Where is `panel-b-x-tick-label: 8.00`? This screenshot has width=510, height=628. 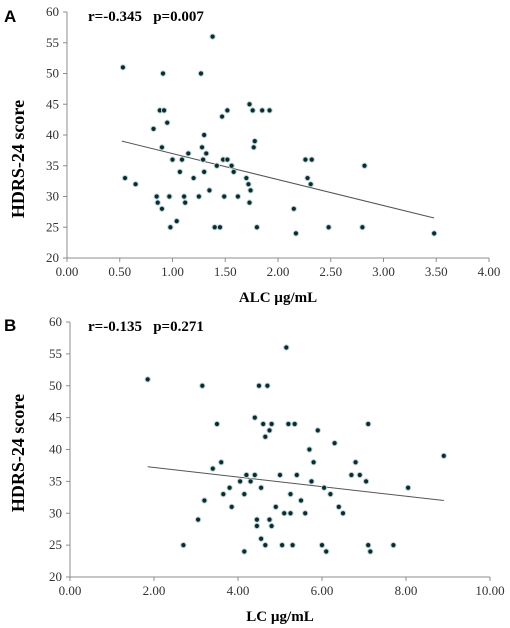 panel-b-x-tick-label: 8.00 is located at coordinates (406, 590).